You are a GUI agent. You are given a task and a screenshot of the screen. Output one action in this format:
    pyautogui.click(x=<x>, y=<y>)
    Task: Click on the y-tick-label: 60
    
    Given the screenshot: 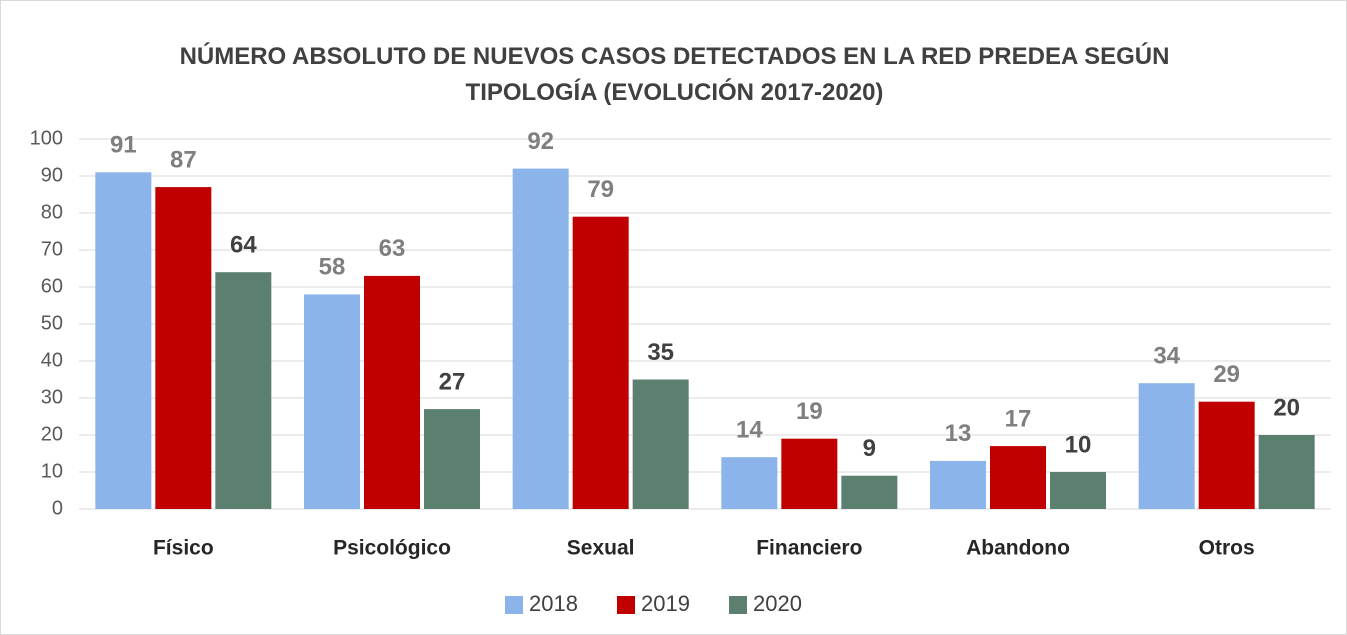 What is the action you would take?
    pyautogui.click(x=52, y=286)
    